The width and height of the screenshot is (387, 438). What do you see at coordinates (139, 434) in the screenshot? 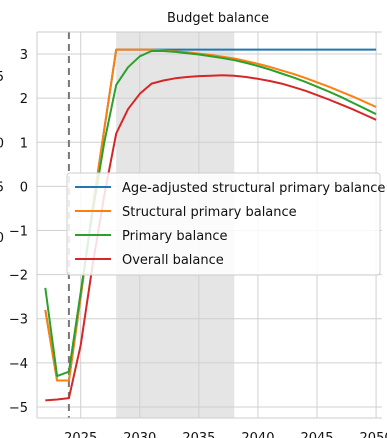
I see `x-tick-label: 2030` at bounding box center [139, 434].